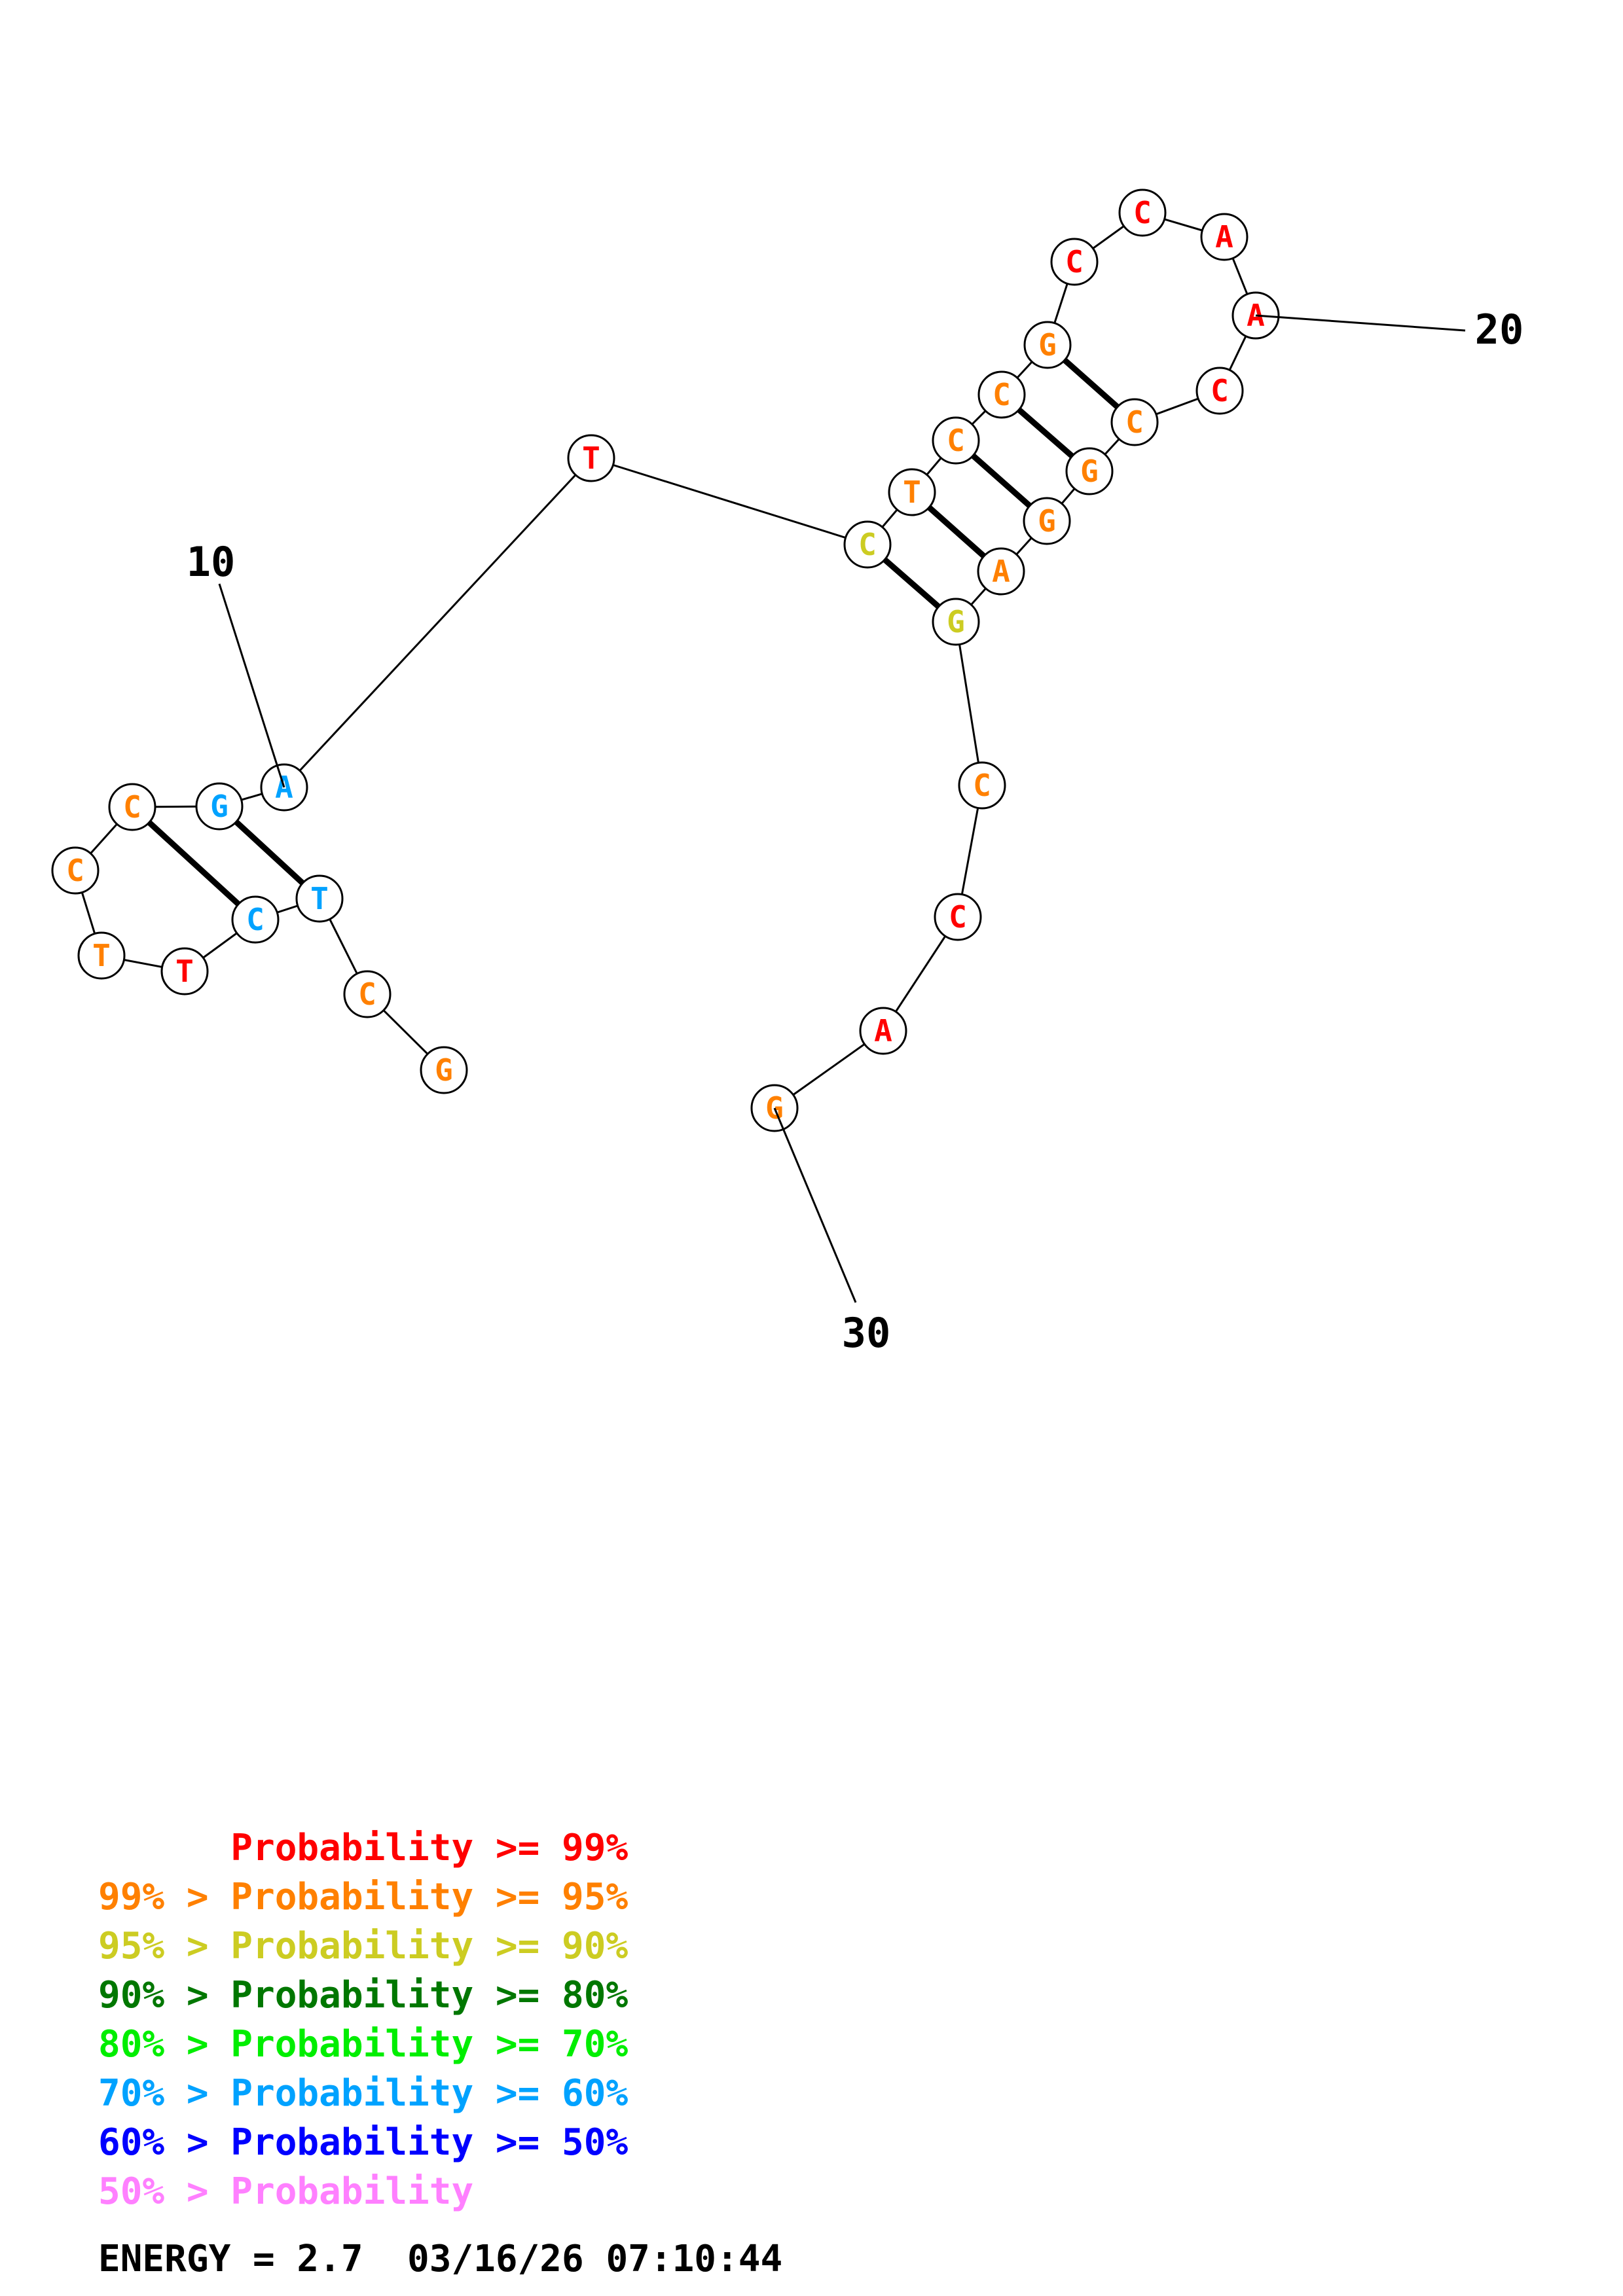 Image resolution: width=1623 pixels, height=2296 pixels. I want to click on position-label: 20, so click(1499, 329).